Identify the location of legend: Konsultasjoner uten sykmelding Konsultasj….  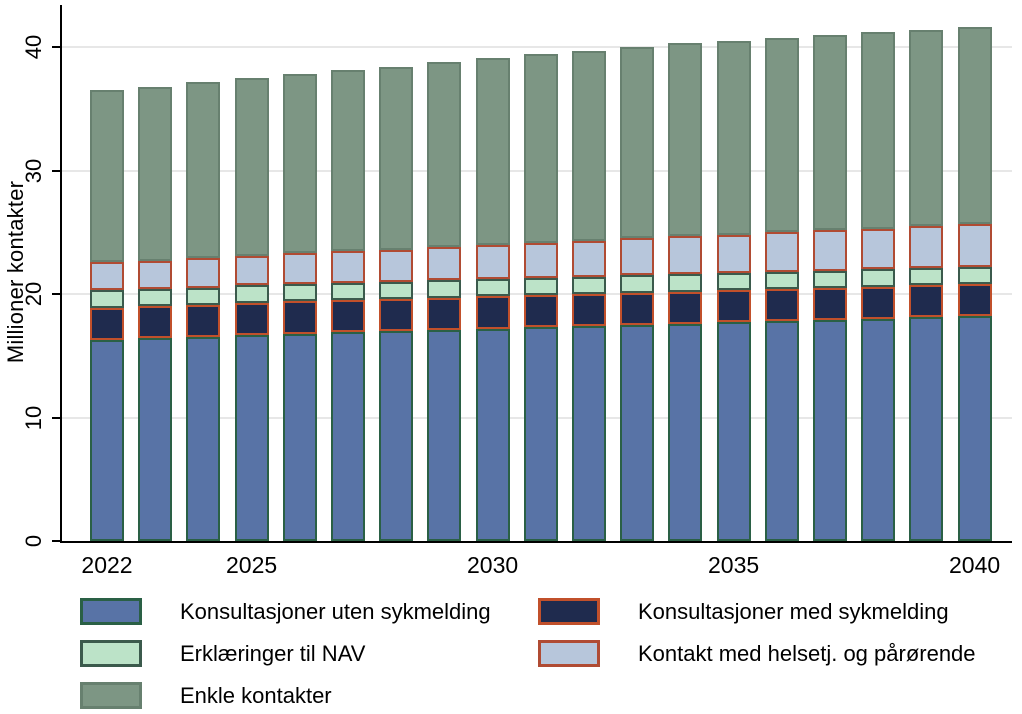
(547, 653).